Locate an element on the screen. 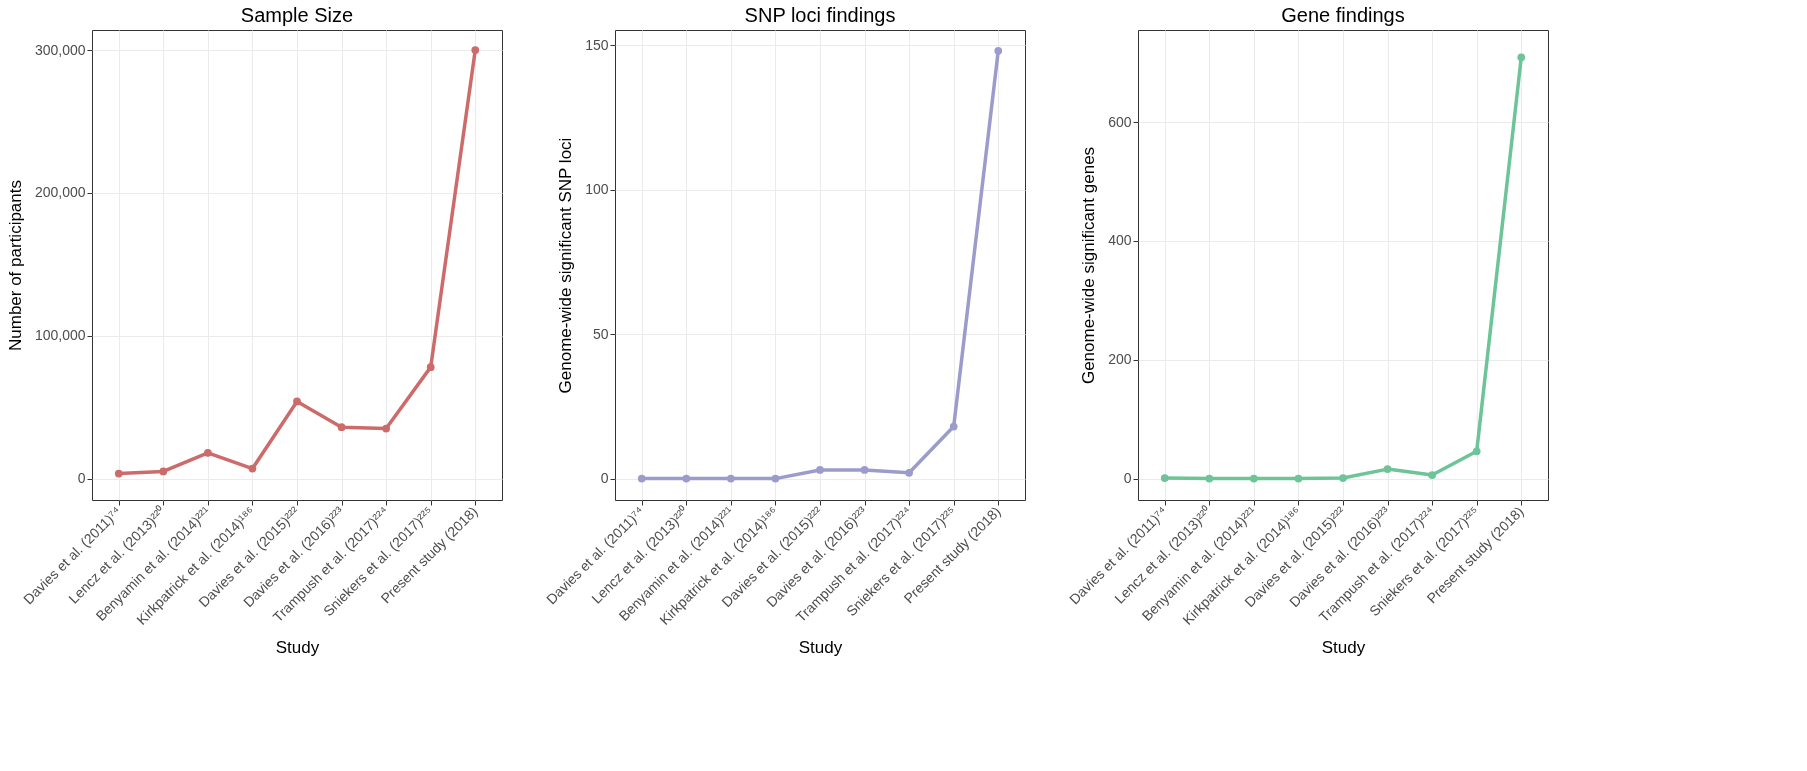 Image resolution: width=1807 pixels, height=771 pixels. y-tick-label: 600 is located at coordinates (1120, 121).